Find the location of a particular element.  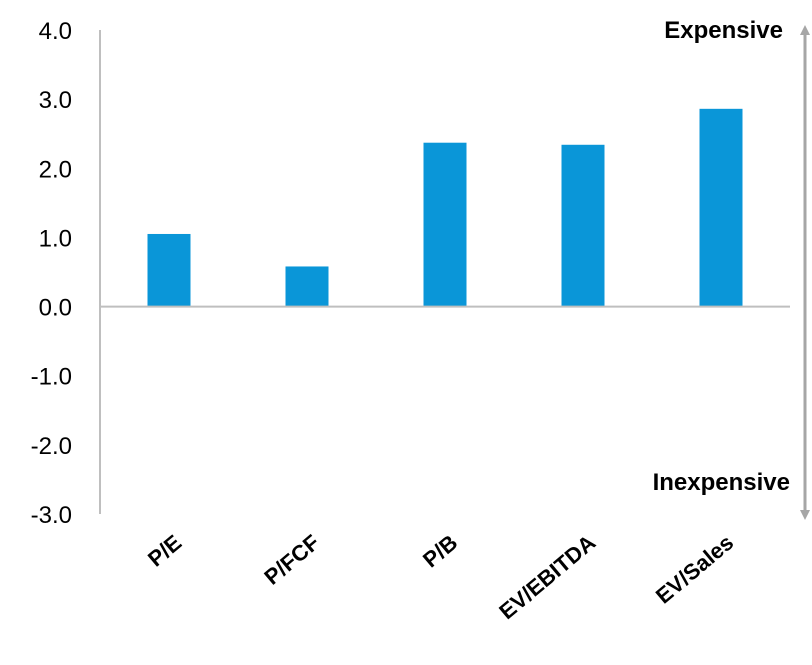

category-label: P/B is located at coordinates (440, 551).